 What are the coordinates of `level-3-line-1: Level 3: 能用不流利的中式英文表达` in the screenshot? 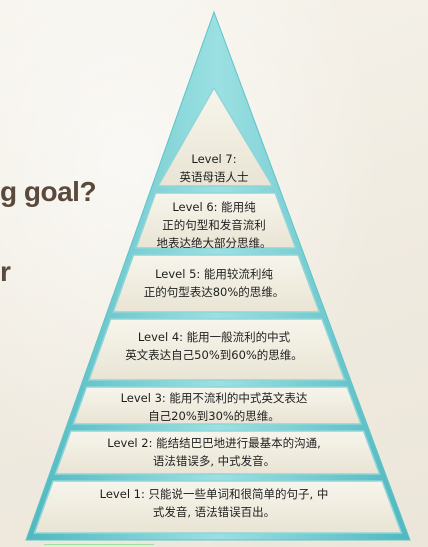 It's located at (214, 398).